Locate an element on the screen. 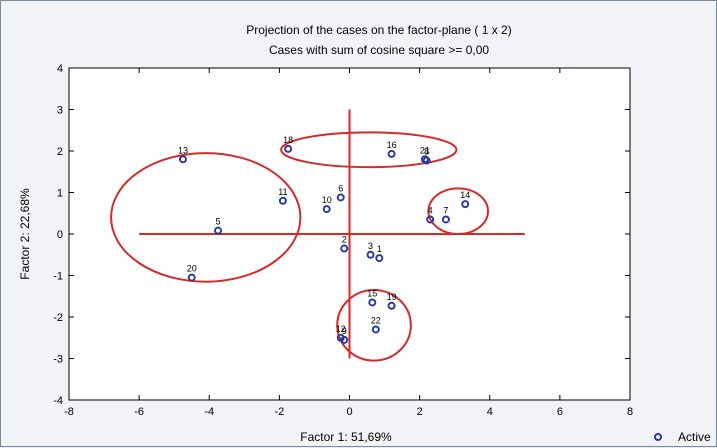  data-point-label: 13 is located at coordinates (183, 150).